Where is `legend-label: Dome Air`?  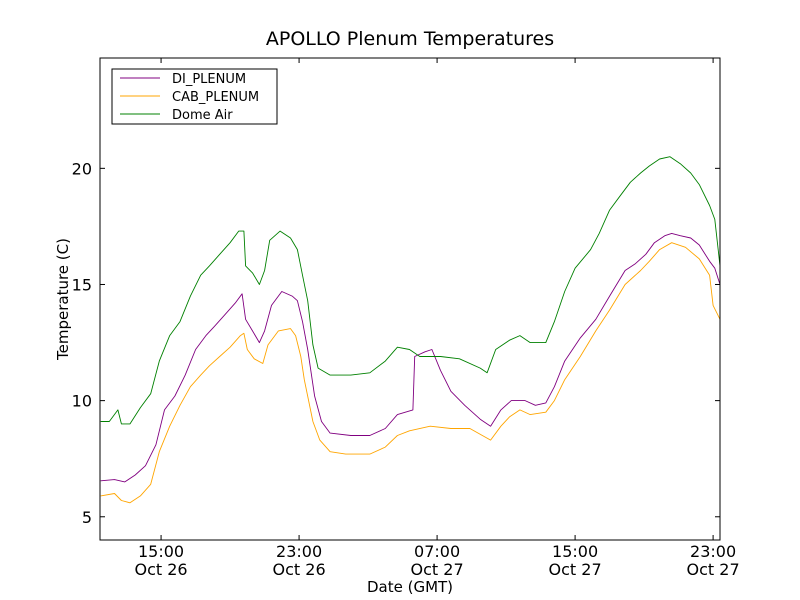
legend-label: Dome Air is located at coordinates (202, 115).